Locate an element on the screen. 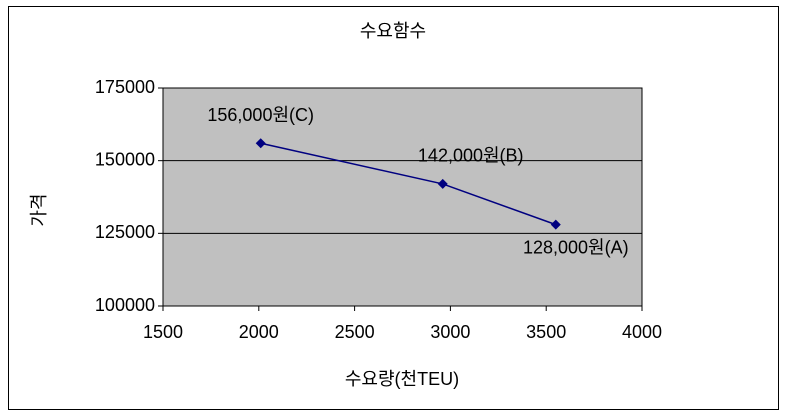 This screenshot has height=417, width=787. x-tick-label: 2000 is located at coordinates (259, 332).